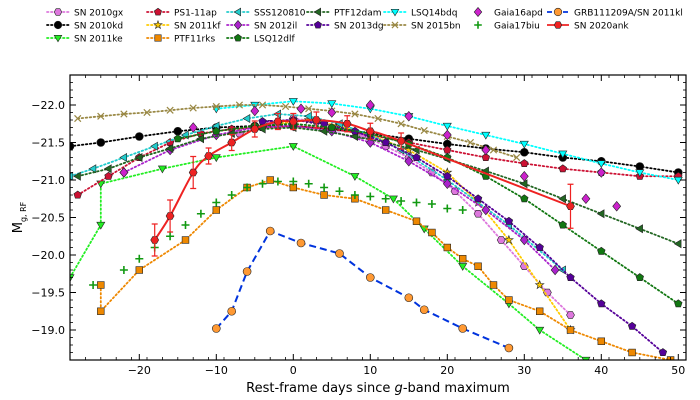  Describe the element at coordinates (274, 40) in the screenshot. I see `legend-label: LSQ12dlf` at that location.